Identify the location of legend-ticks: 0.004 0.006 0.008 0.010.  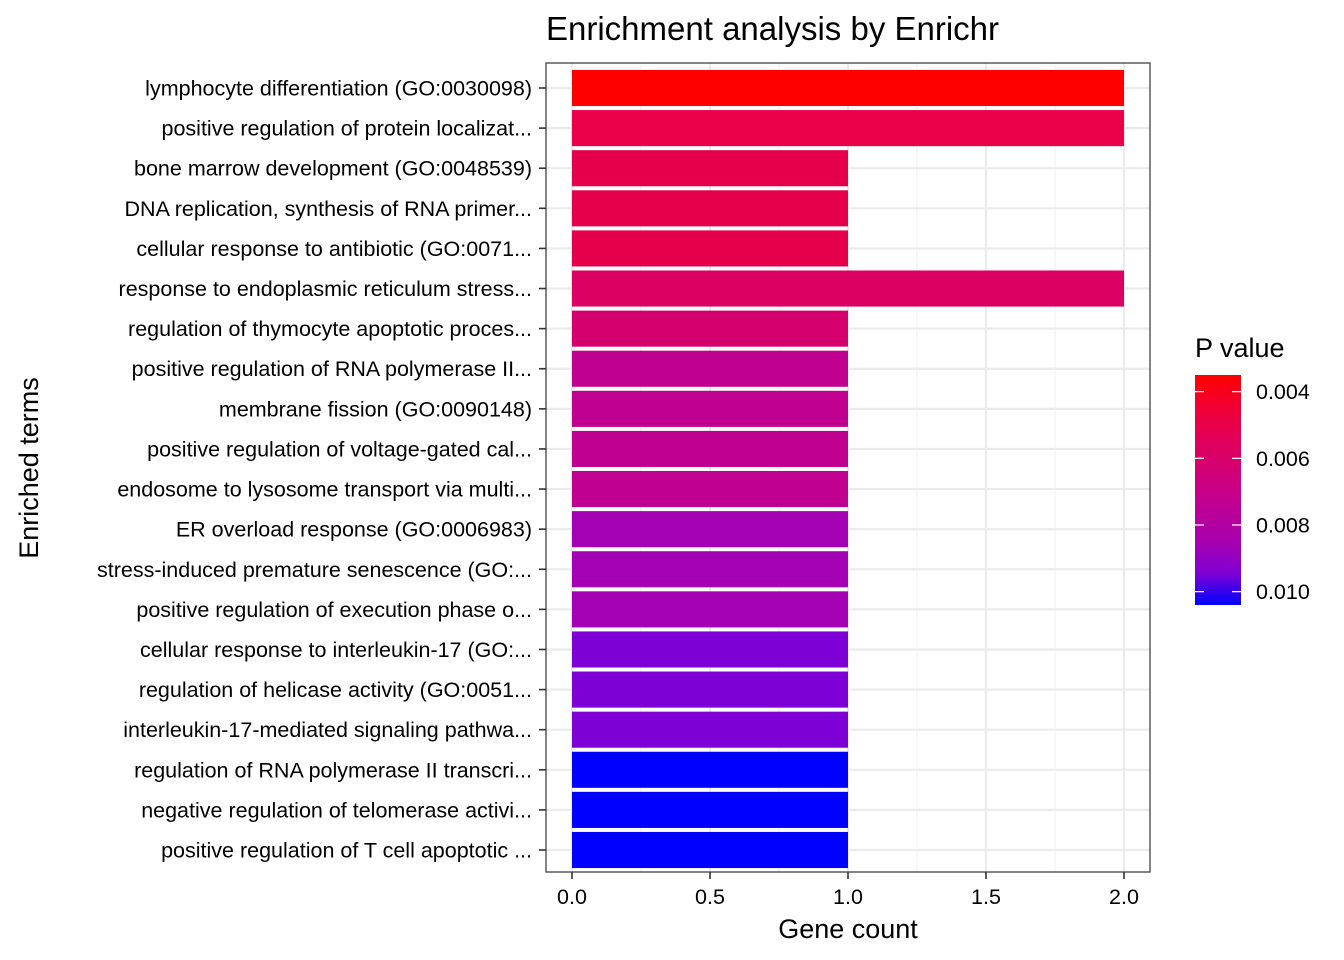
(1252, 492).